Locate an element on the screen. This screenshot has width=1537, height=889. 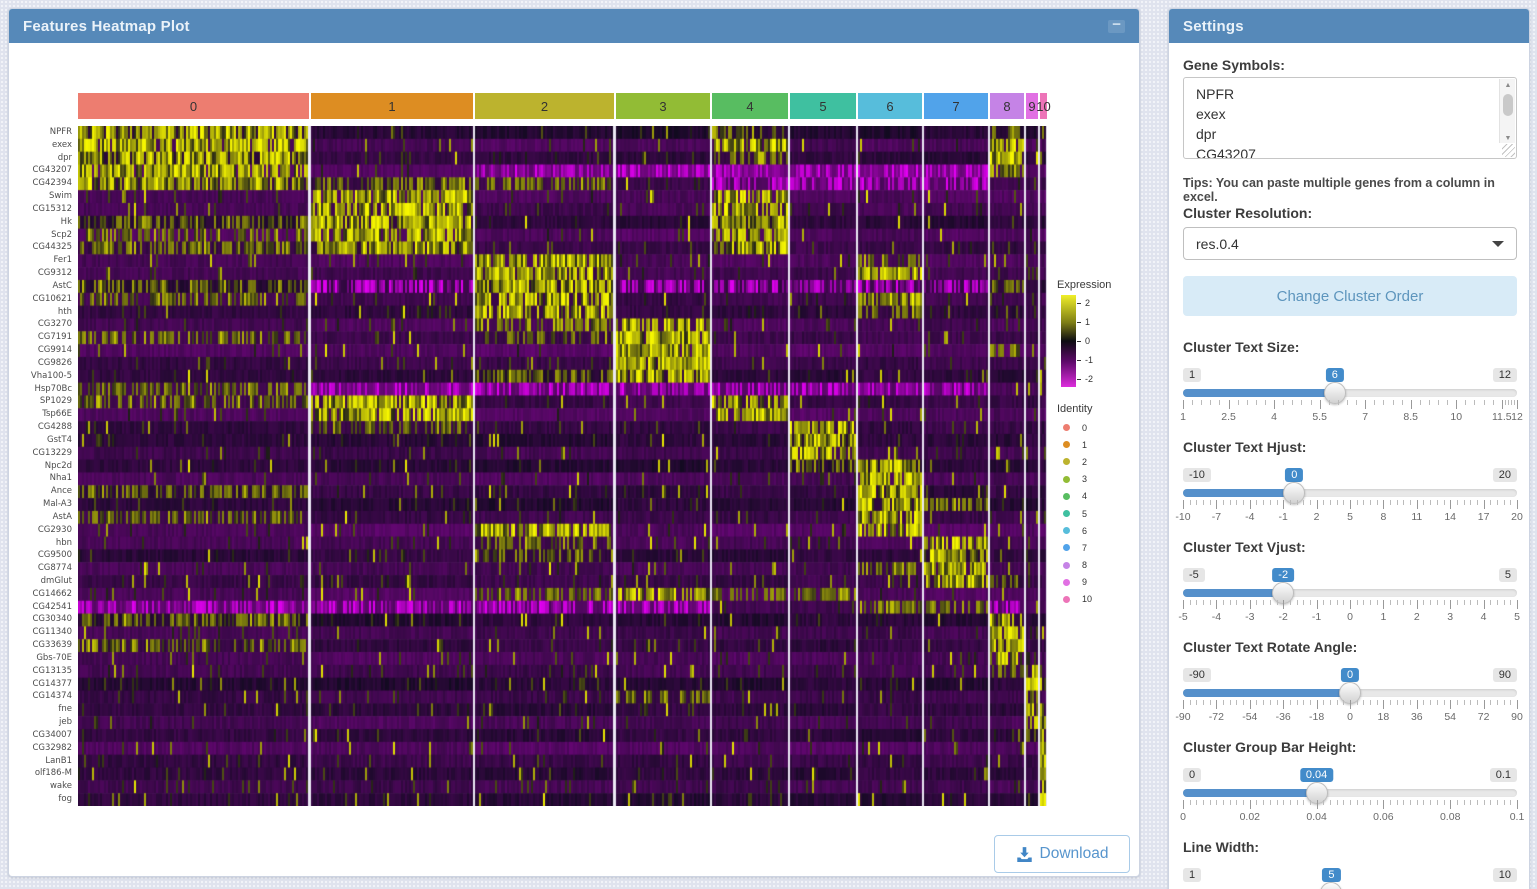
slider-tick-label: 0.02 is located at coordinates (1250, 817).